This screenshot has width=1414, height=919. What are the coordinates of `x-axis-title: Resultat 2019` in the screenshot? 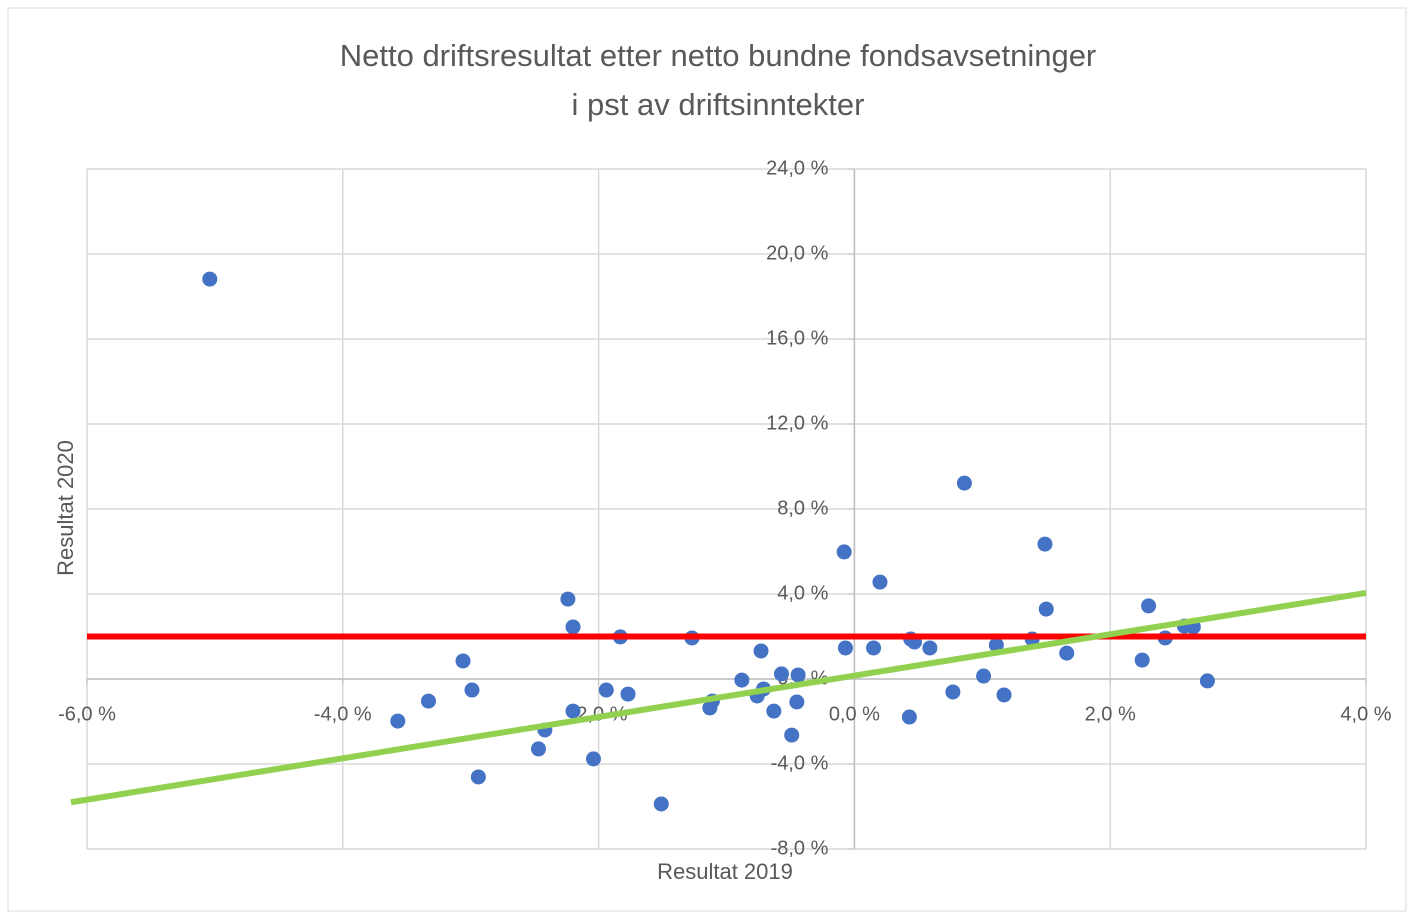 It's located at (725, 871).